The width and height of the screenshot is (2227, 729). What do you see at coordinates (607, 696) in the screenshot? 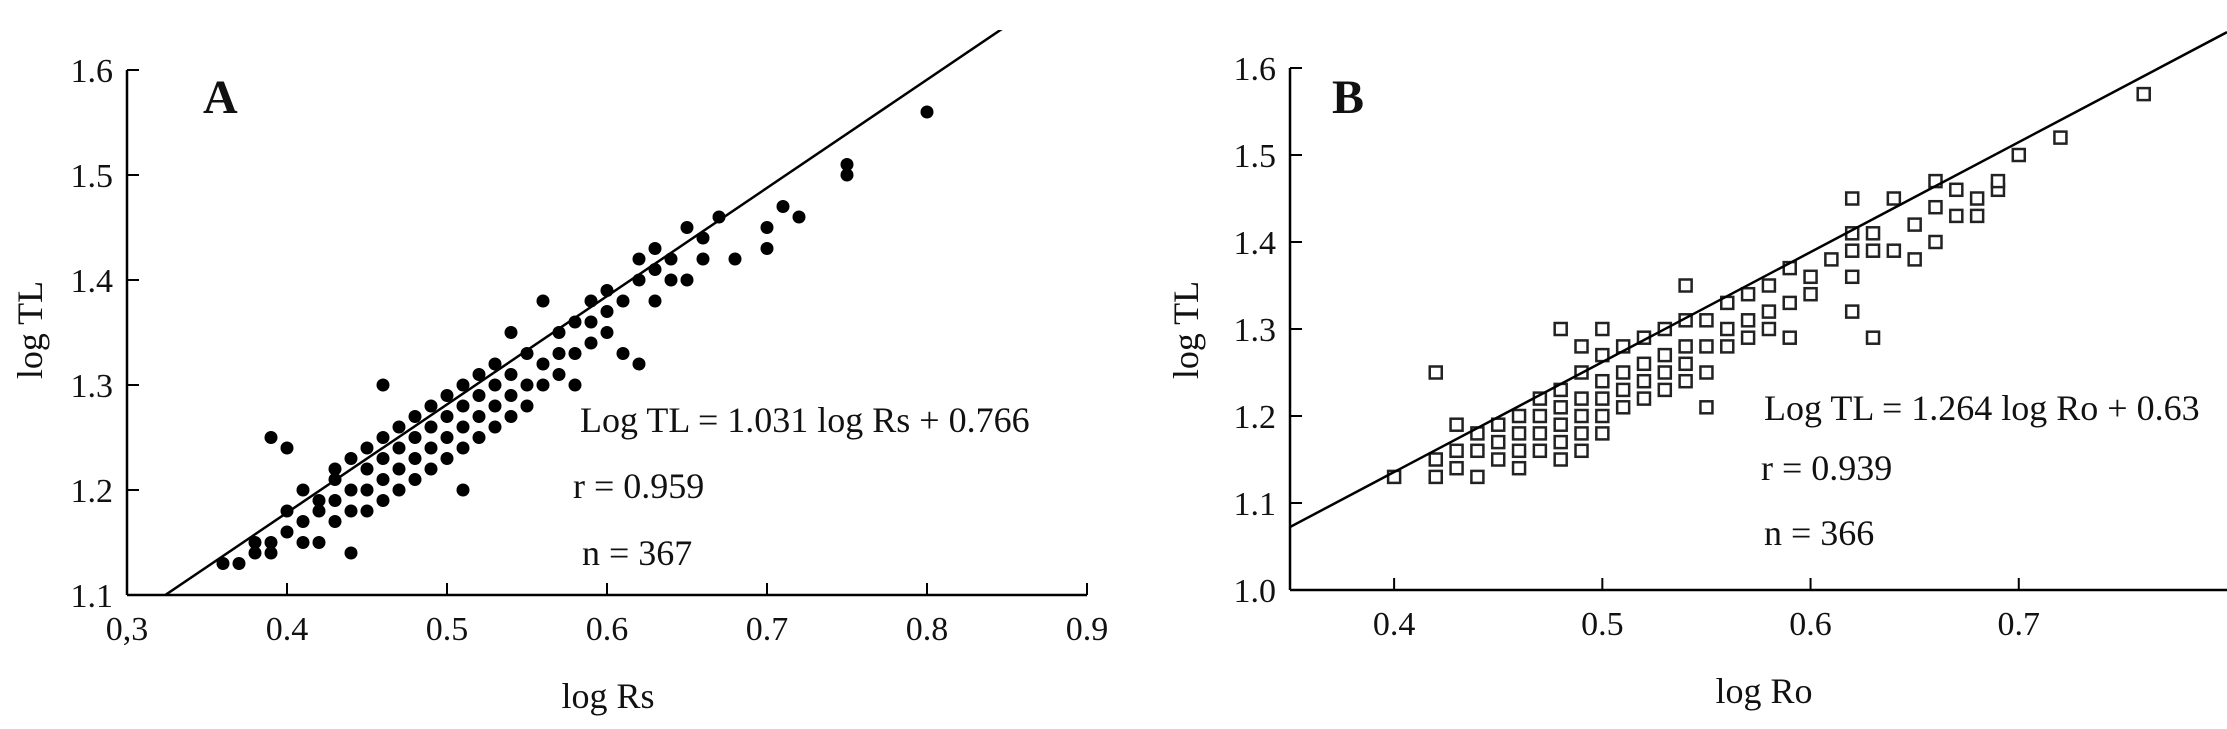
I see `panel-a-x-axis-title: log Rs` at bounding box center [607, 696].